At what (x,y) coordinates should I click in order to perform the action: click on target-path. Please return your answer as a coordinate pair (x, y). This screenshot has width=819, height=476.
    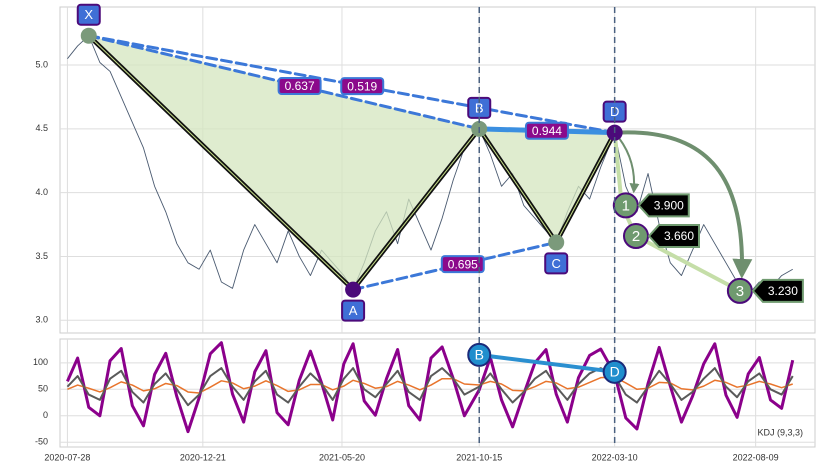
    Looking at the image, I should click on (676, 212).